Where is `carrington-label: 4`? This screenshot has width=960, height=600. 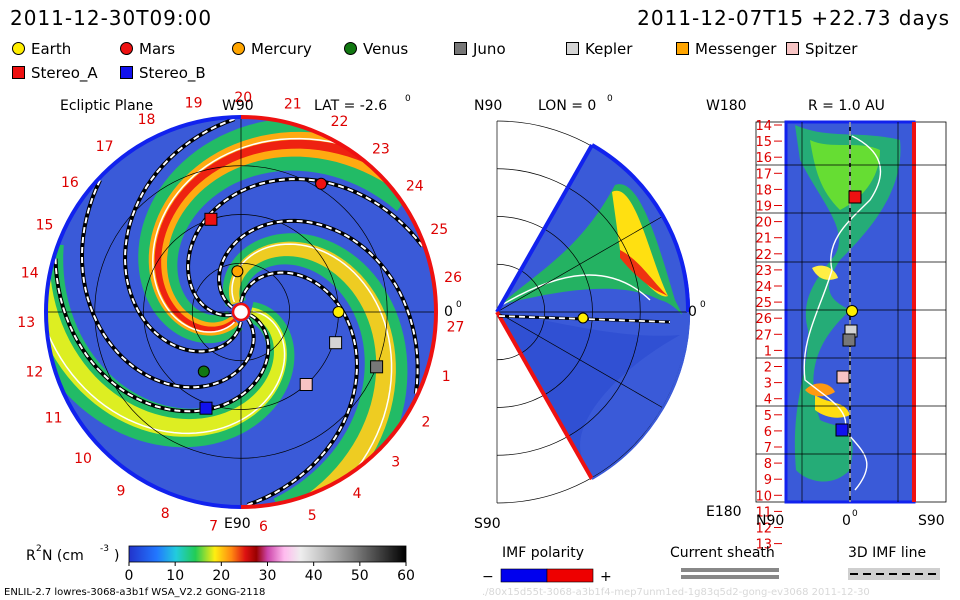
carrington-label: 4 is located at coordinates (357, 494).